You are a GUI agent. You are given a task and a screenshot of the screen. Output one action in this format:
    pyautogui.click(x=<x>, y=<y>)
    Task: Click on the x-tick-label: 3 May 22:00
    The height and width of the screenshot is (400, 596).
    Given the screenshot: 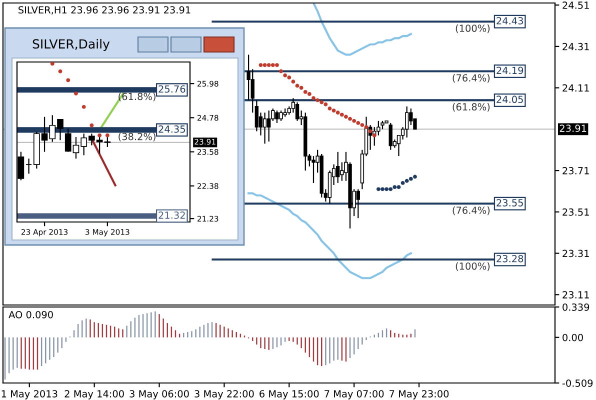 What is the action you would take?
    pyautogui.click(x=224, y=395)
    